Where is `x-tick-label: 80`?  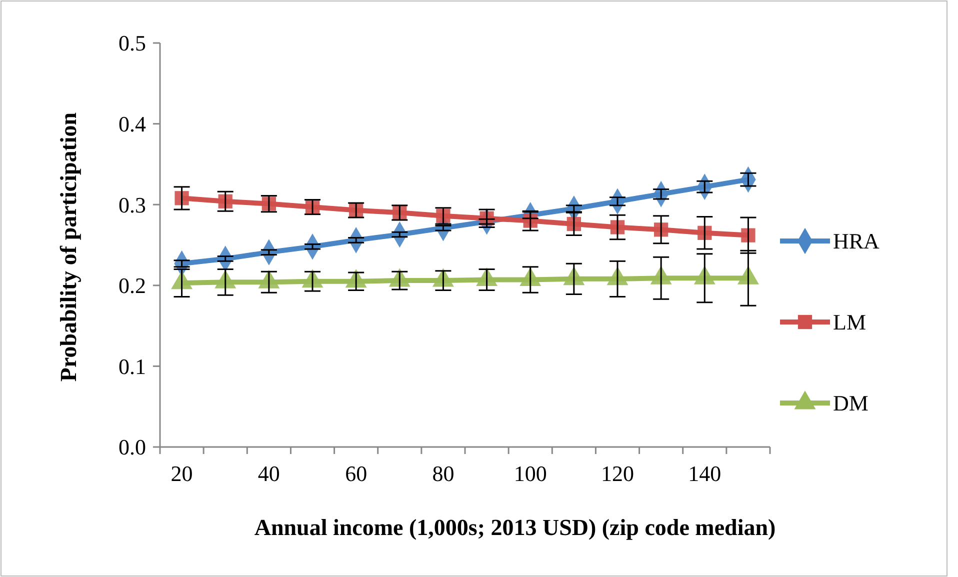
x-tick-label: 80 is located at coordinates (443, 473).